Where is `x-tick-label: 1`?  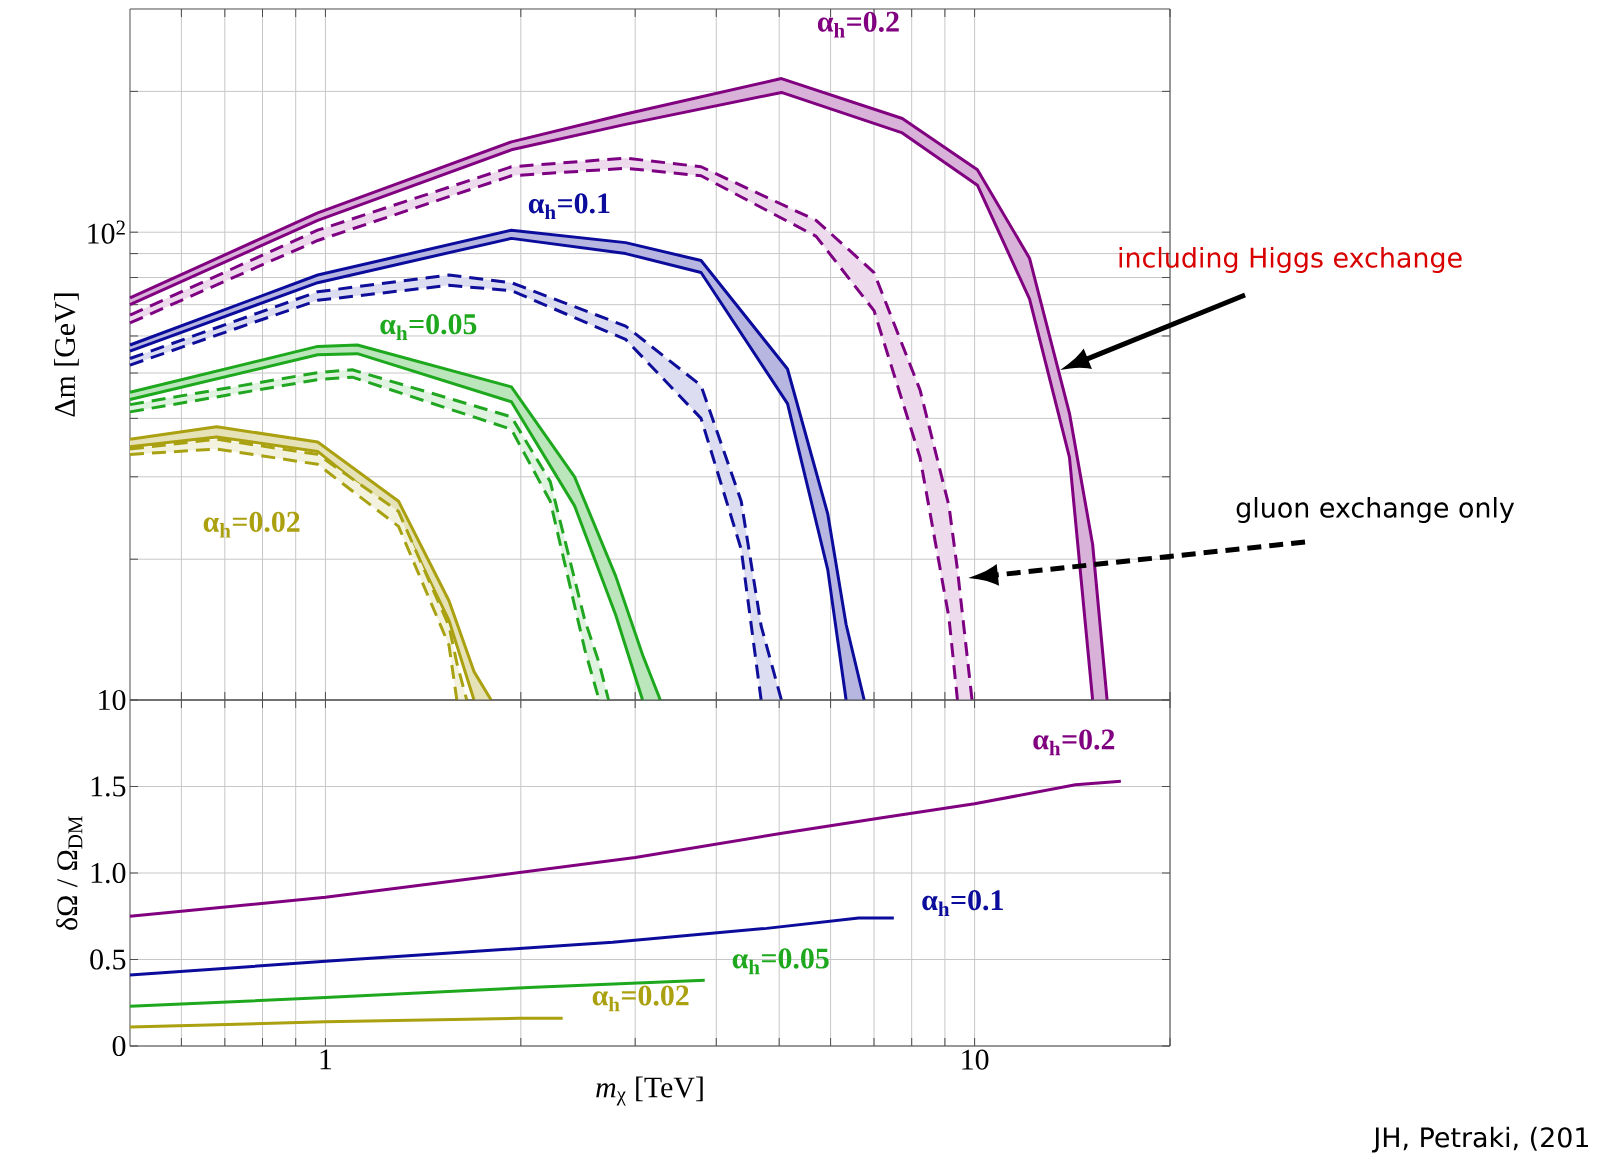 x-tick-label: 1 is located at coordinates (326, 1059).